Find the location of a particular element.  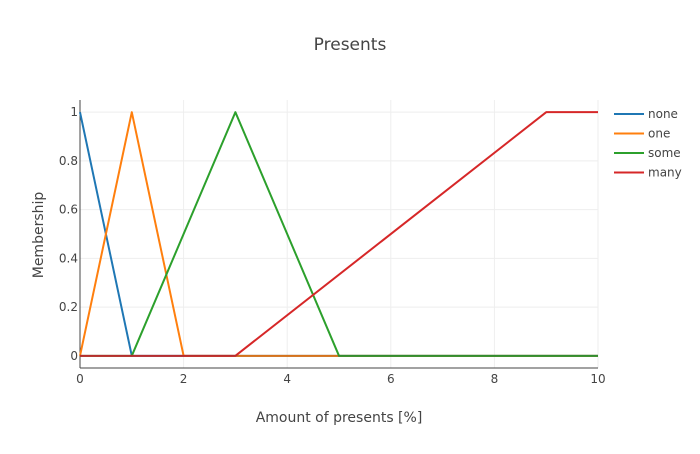

legend: none one some many is located at coordinates (648, 143).